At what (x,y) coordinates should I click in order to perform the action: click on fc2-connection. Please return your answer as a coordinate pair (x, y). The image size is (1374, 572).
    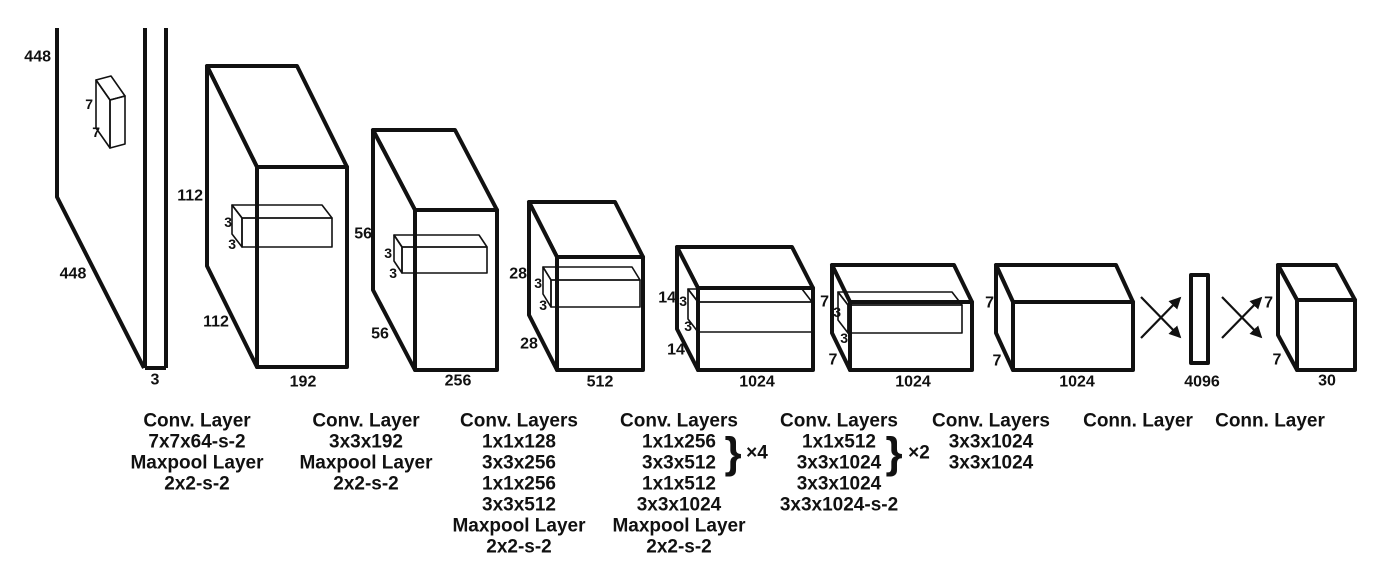
    Looking at the image, I should click on (1242, 317).